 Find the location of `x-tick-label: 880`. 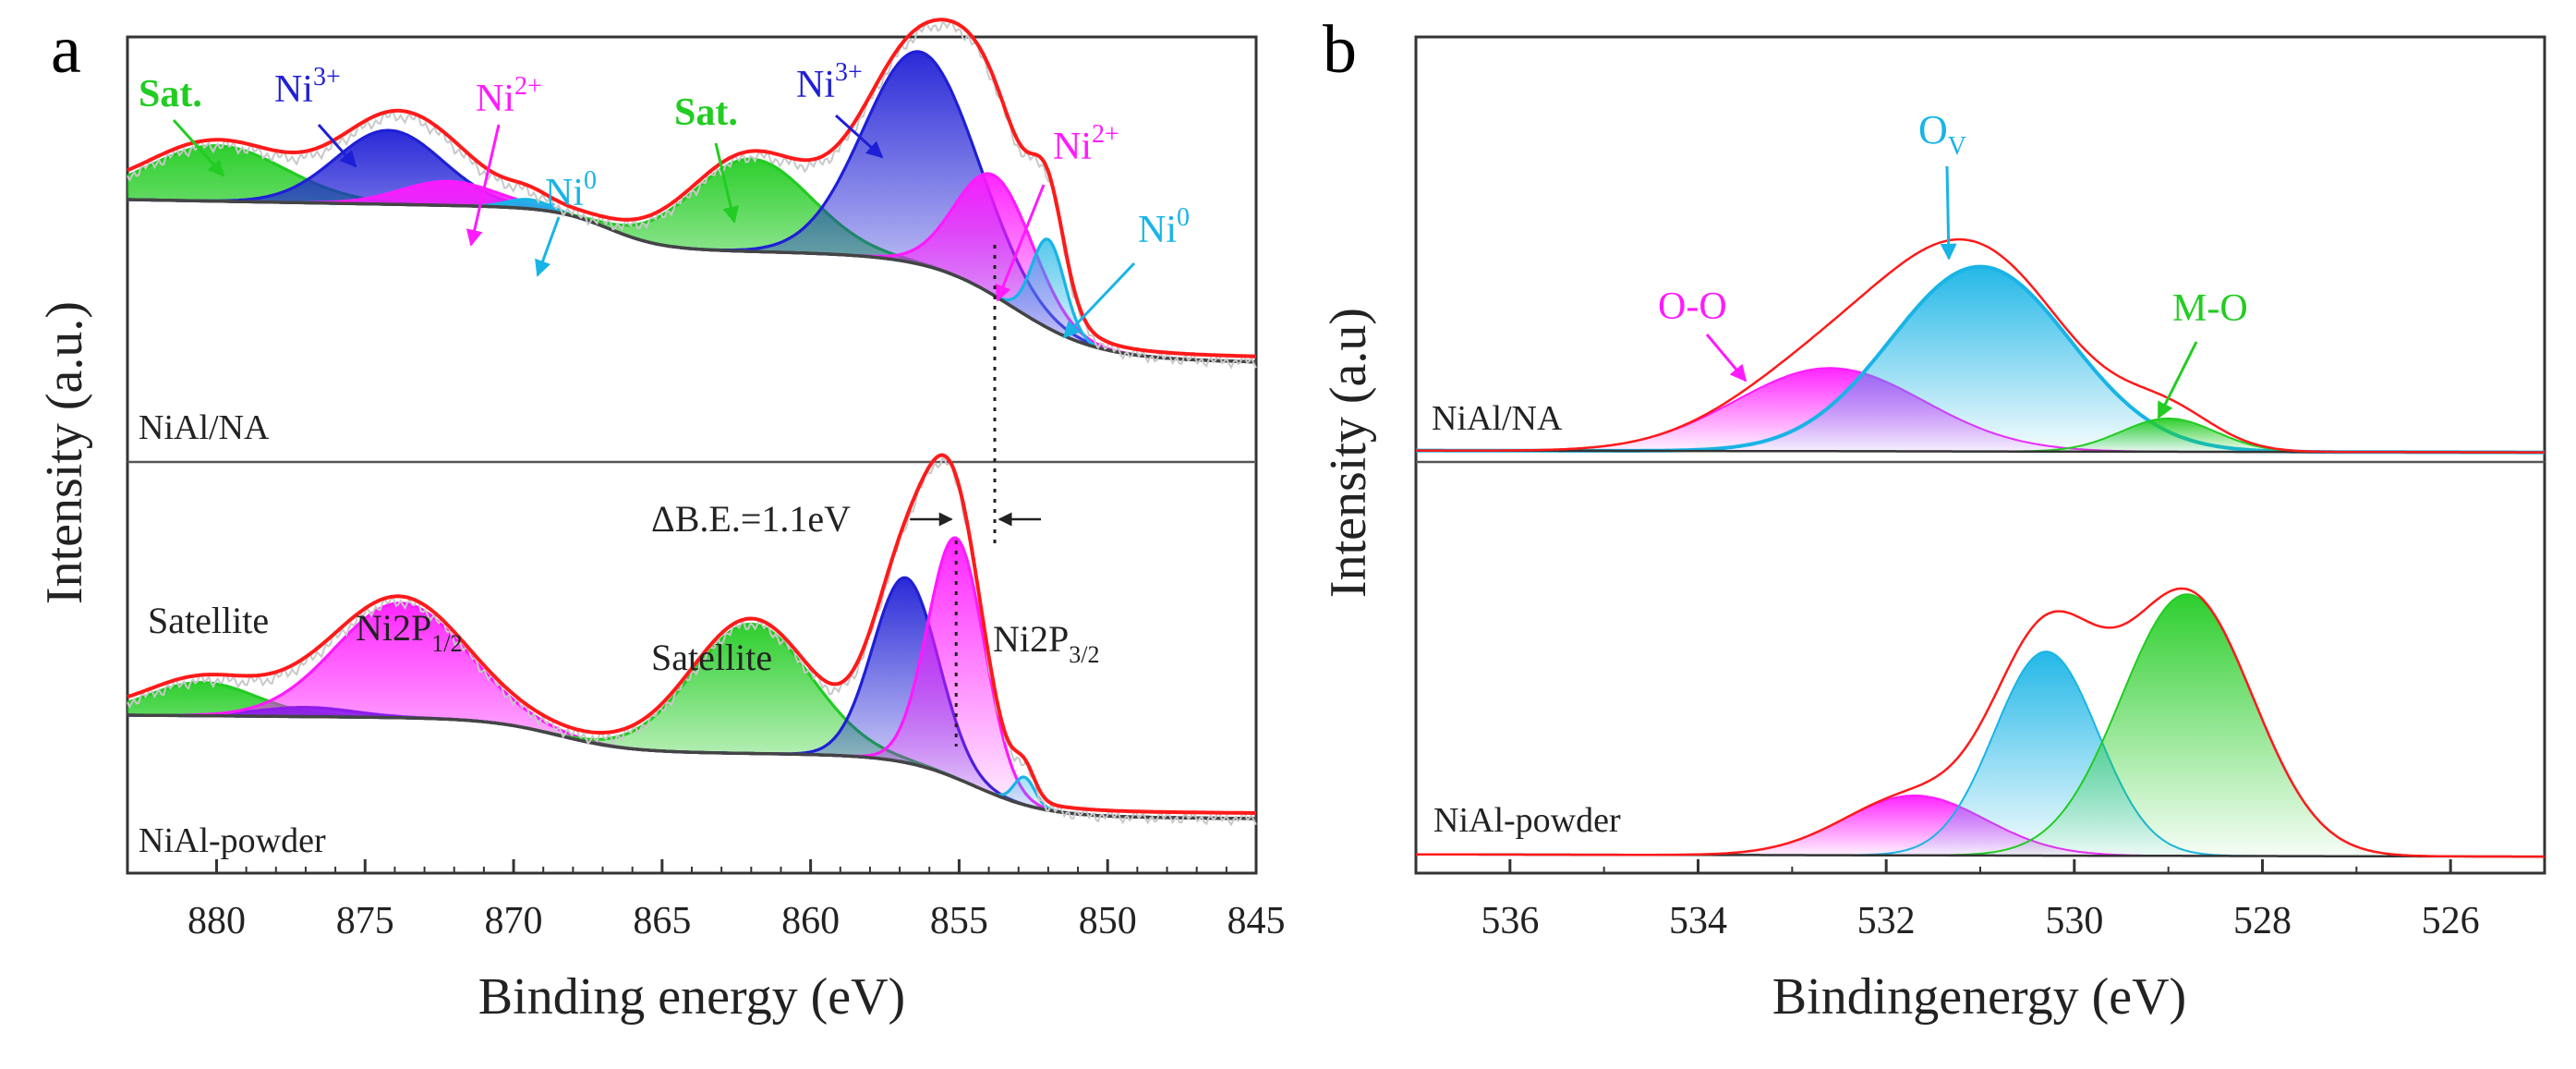

x-tick-label: 880 is located at coordinates (216, 921).